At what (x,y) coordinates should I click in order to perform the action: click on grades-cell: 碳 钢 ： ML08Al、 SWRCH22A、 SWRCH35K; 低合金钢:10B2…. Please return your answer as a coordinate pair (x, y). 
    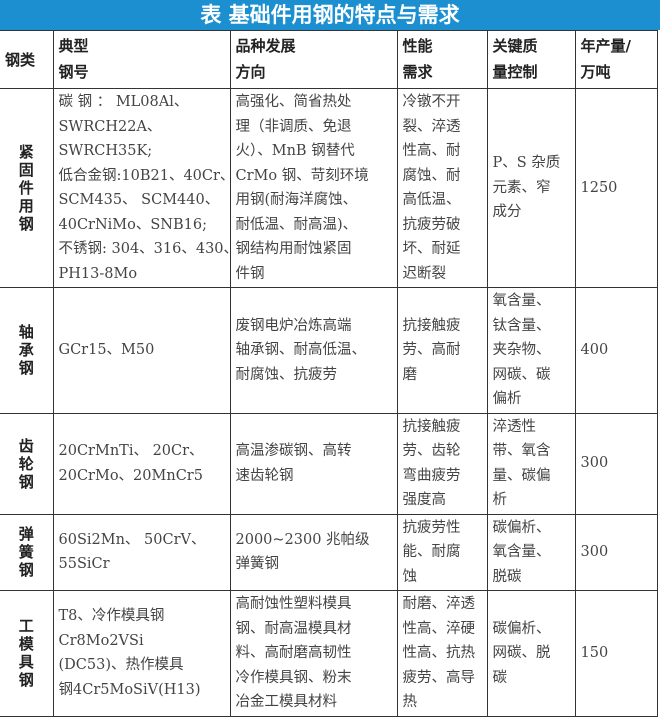
    Looking at the image, I should click on (145, 188).